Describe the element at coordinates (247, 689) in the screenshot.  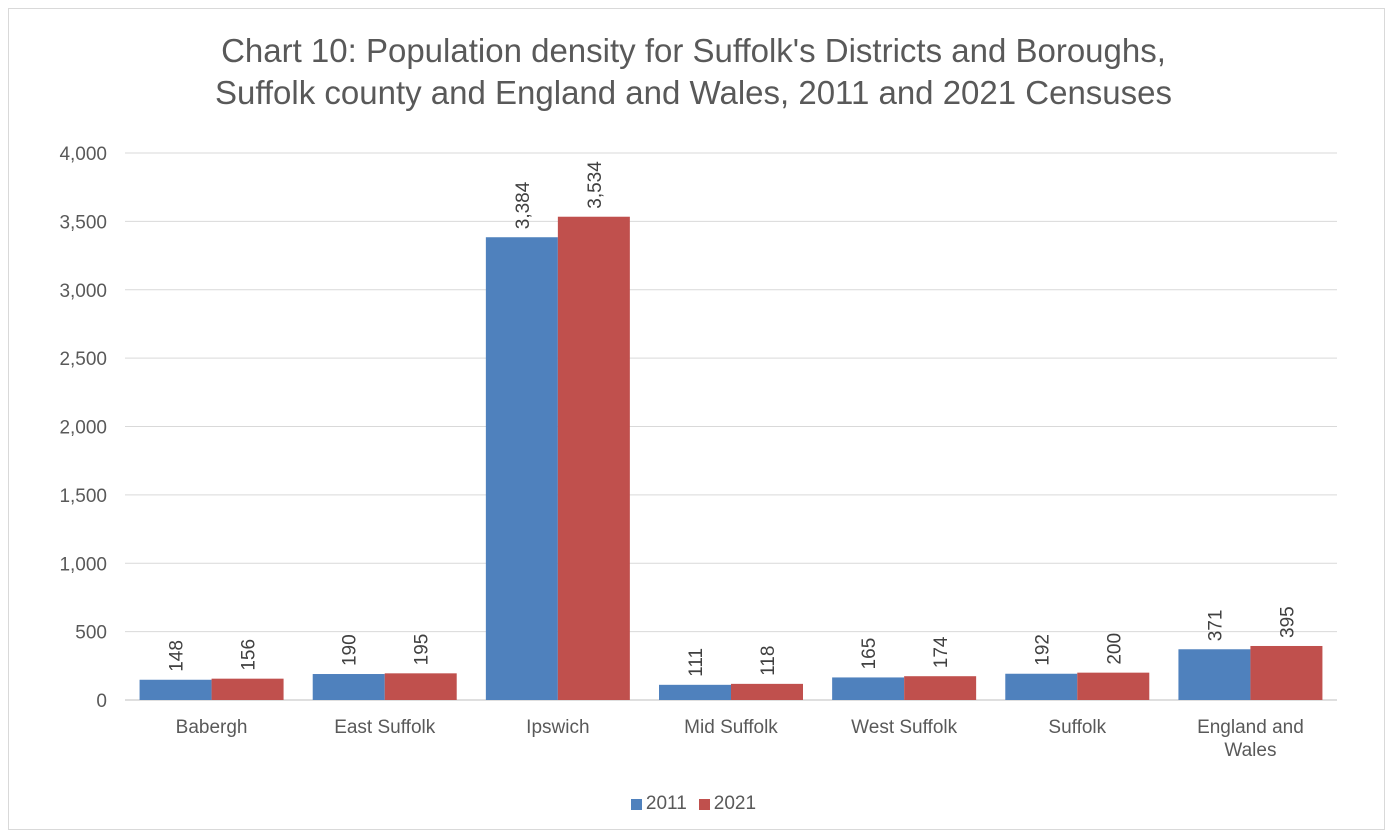
I see `bar-babergh-2021` at that location.